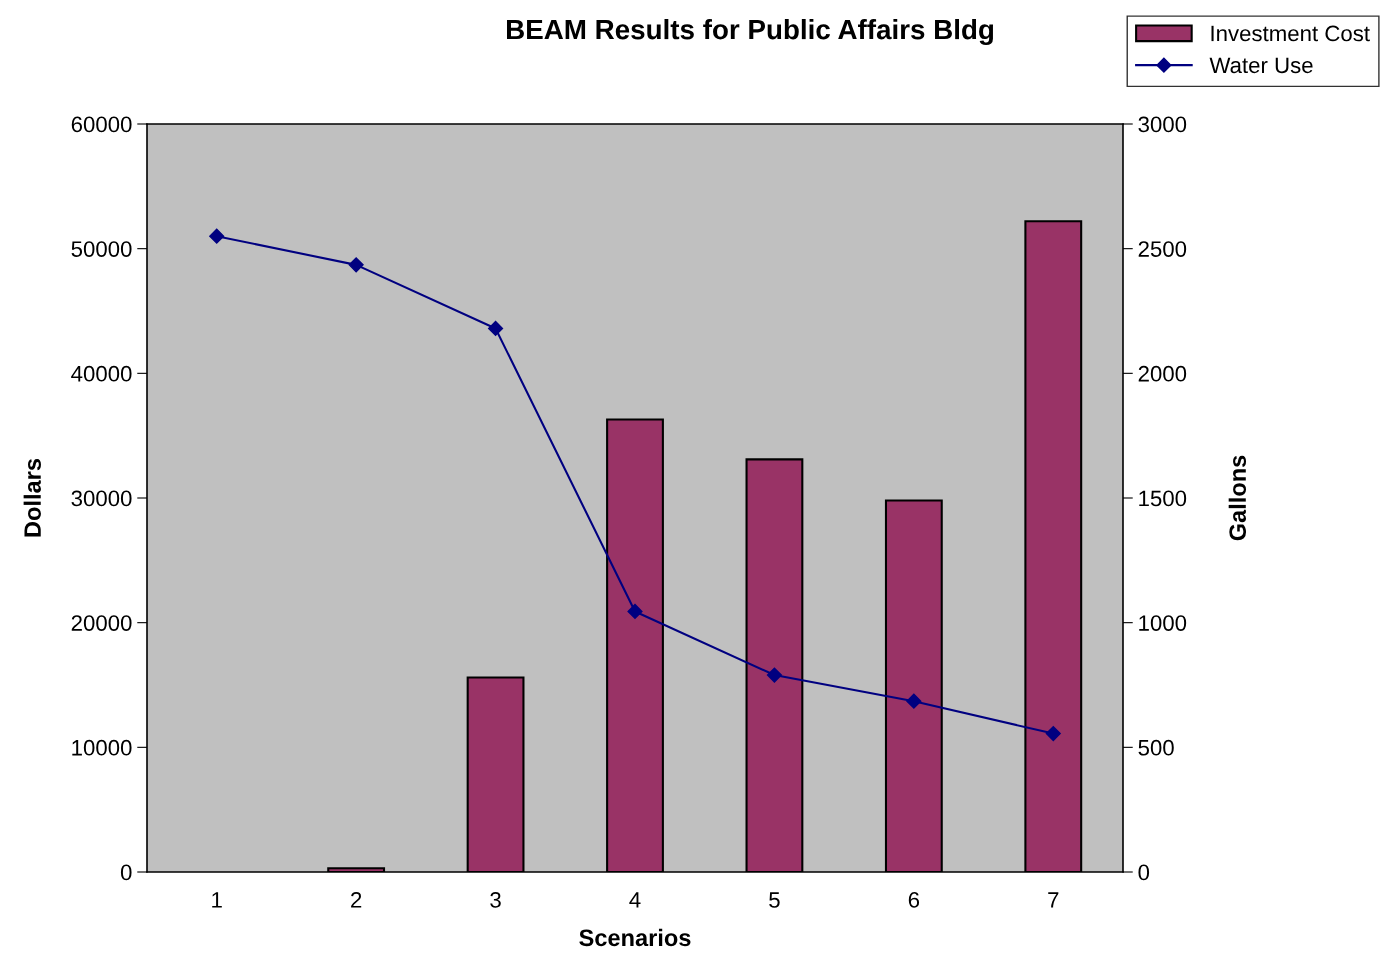  What do you see at coordinates (914, 900) in the screenshot?
I see `x-tick-label: 6` at bounding box center [914, 900].